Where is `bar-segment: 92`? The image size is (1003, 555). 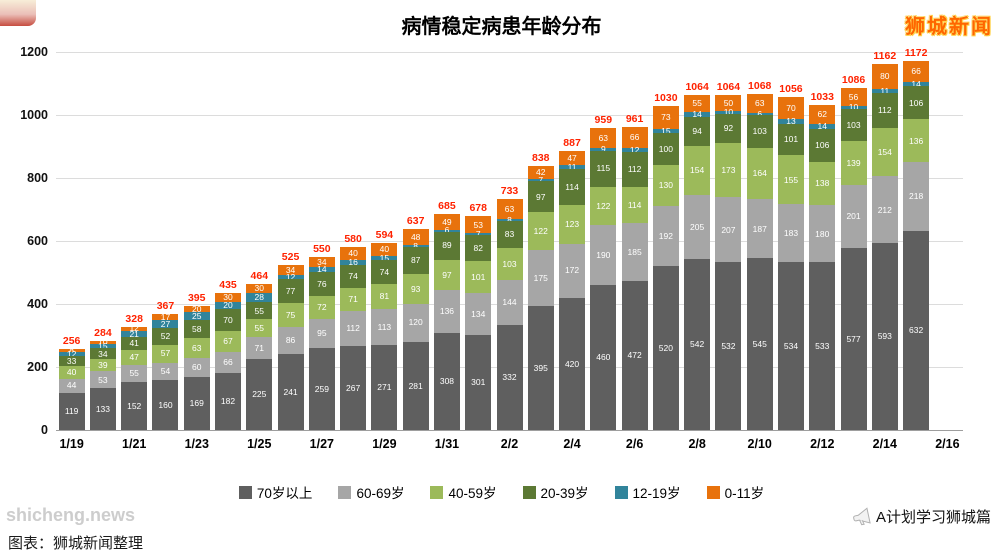
bar-segment: 92 is located at coordinates (728, 128).